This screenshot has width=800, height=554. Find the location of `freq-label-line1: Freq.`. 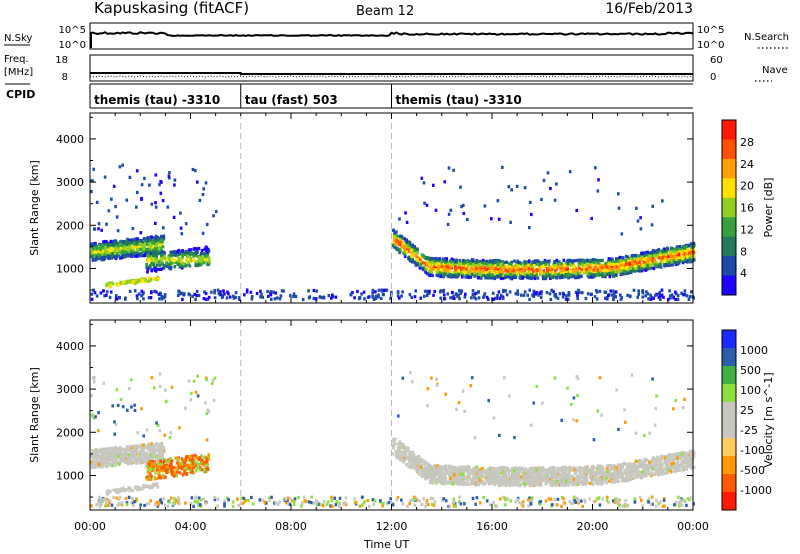

freq-label-line1: Freq. is located at coordinates (16, 59).